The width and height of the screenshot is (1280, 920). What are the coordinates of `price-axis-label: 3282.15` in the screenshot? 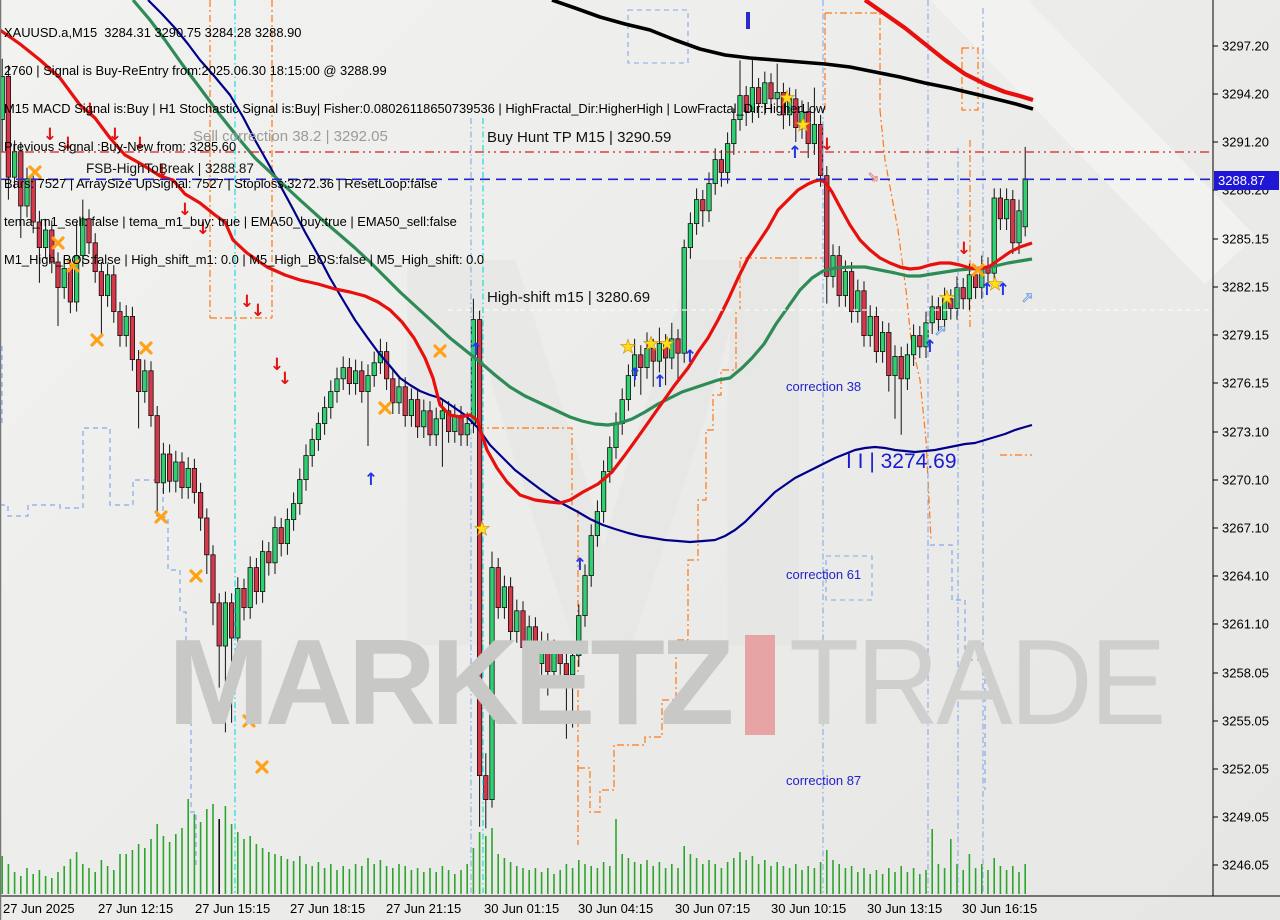 It's located at (1245, 287).